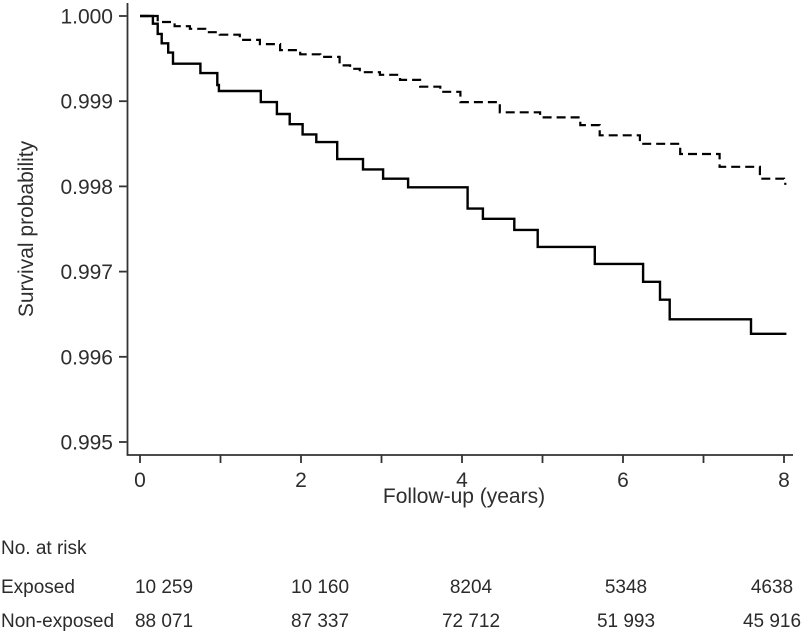 The width and height of the screenshot is (802, 633). Describe the element at coordinates (462, 480) in the screenshot. I see `x-tick-label: 4` at that location.